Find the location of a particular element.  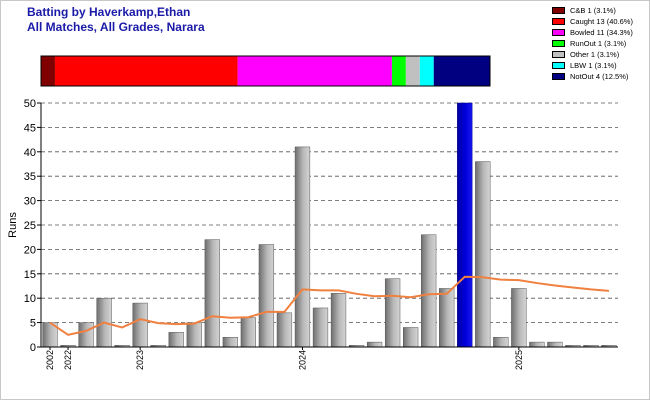

dismissal-bar-outline is located at coordinates (265, 71).